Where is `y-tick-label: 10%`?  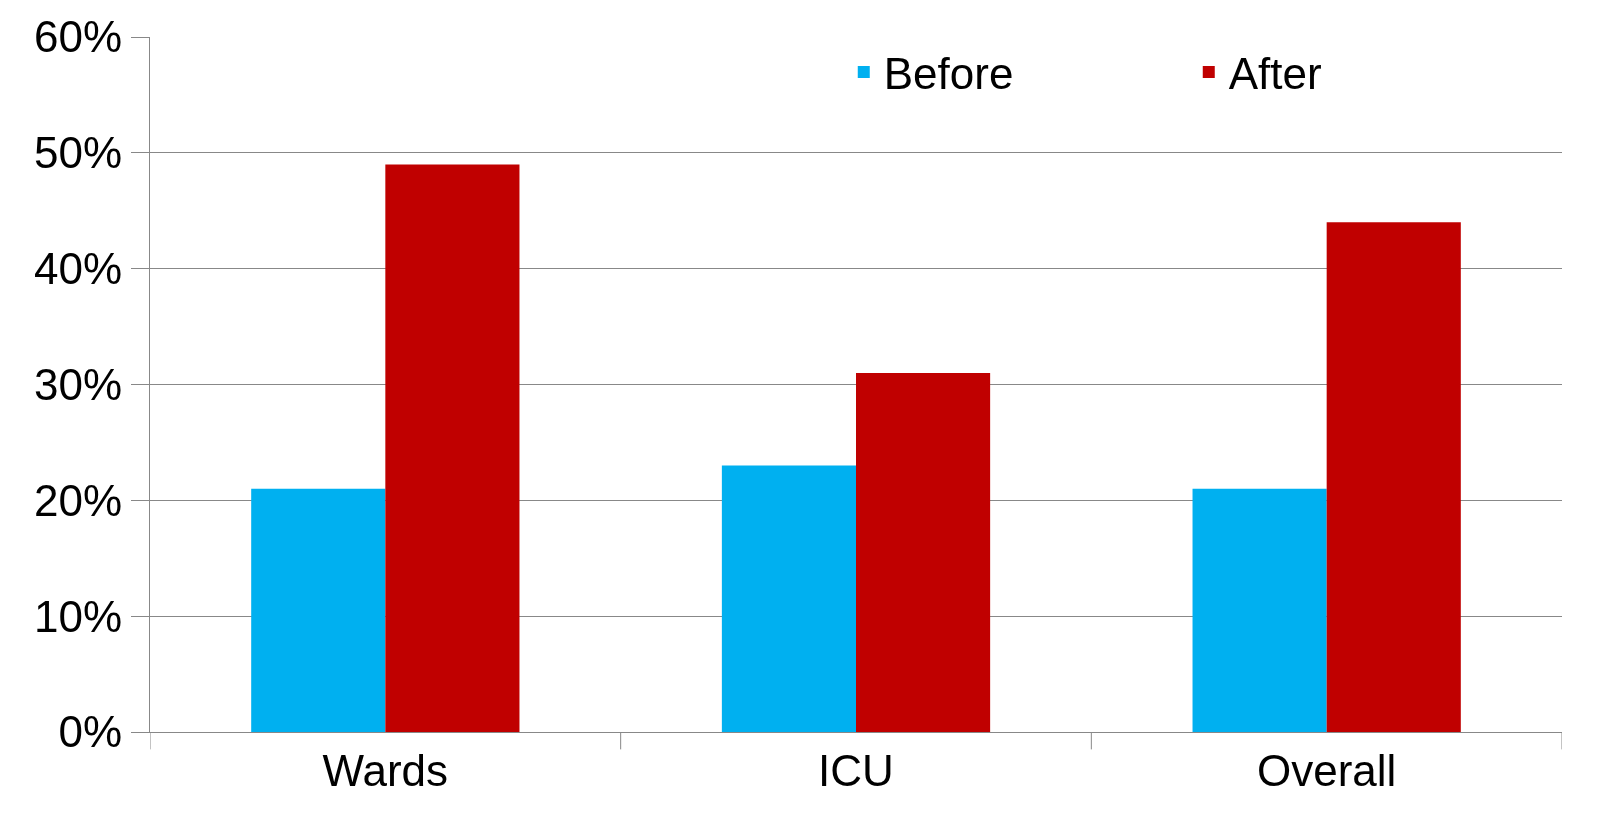
y-tick-label: 10% is located at coordinates (78, 616).